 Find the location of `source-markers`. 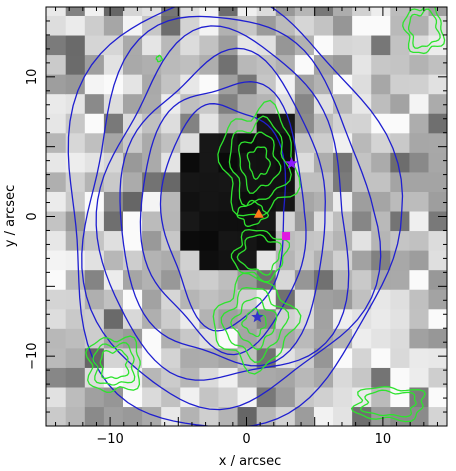

source-markers is located at coordinates (274, 239).